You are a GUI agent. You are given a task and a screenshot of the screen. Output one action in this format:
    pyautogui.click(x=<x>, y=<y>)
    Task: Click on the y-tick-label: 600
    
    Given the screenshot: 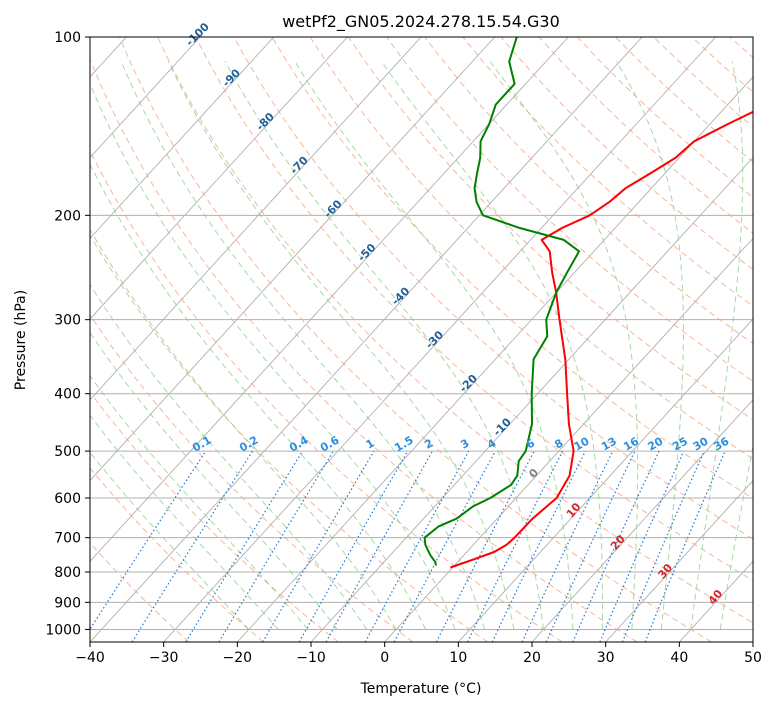 What is the action you would take?
    pyautogui.click(x=67, y=499)
    